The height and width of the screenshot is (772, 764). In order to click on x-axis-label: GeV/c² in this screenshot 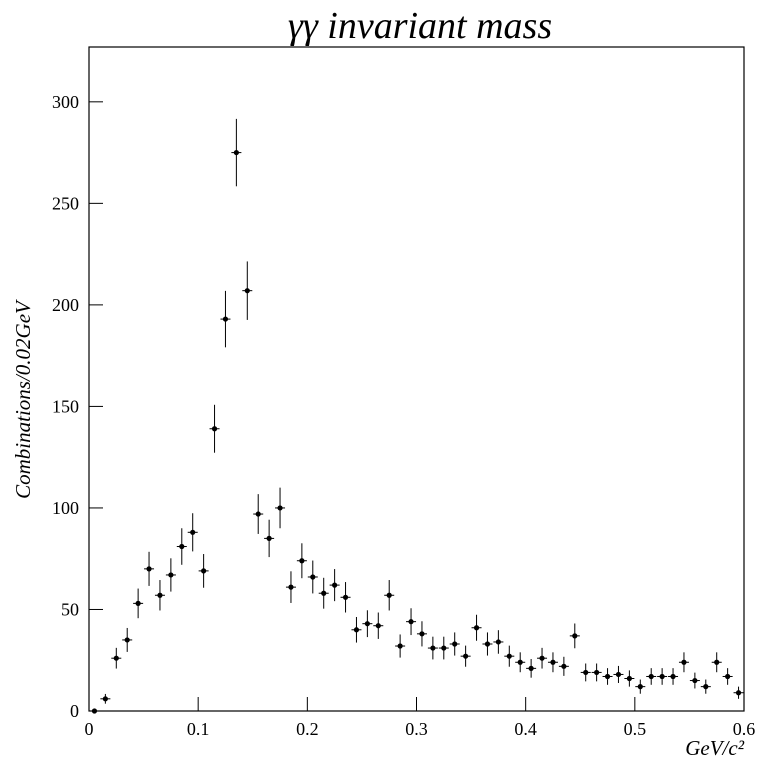, I will do `click(714, 748)`.